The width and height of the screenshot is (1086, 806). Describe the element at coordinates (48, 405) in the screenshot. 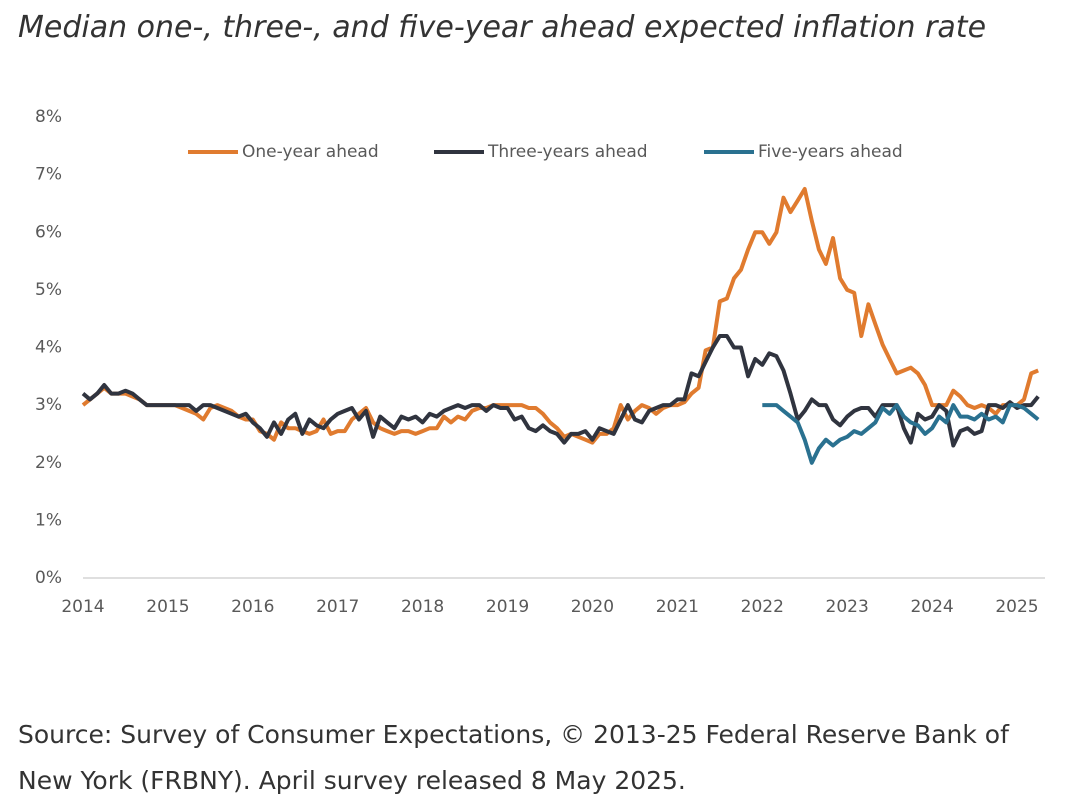

I see `y-tick-label: 3%` at that location.